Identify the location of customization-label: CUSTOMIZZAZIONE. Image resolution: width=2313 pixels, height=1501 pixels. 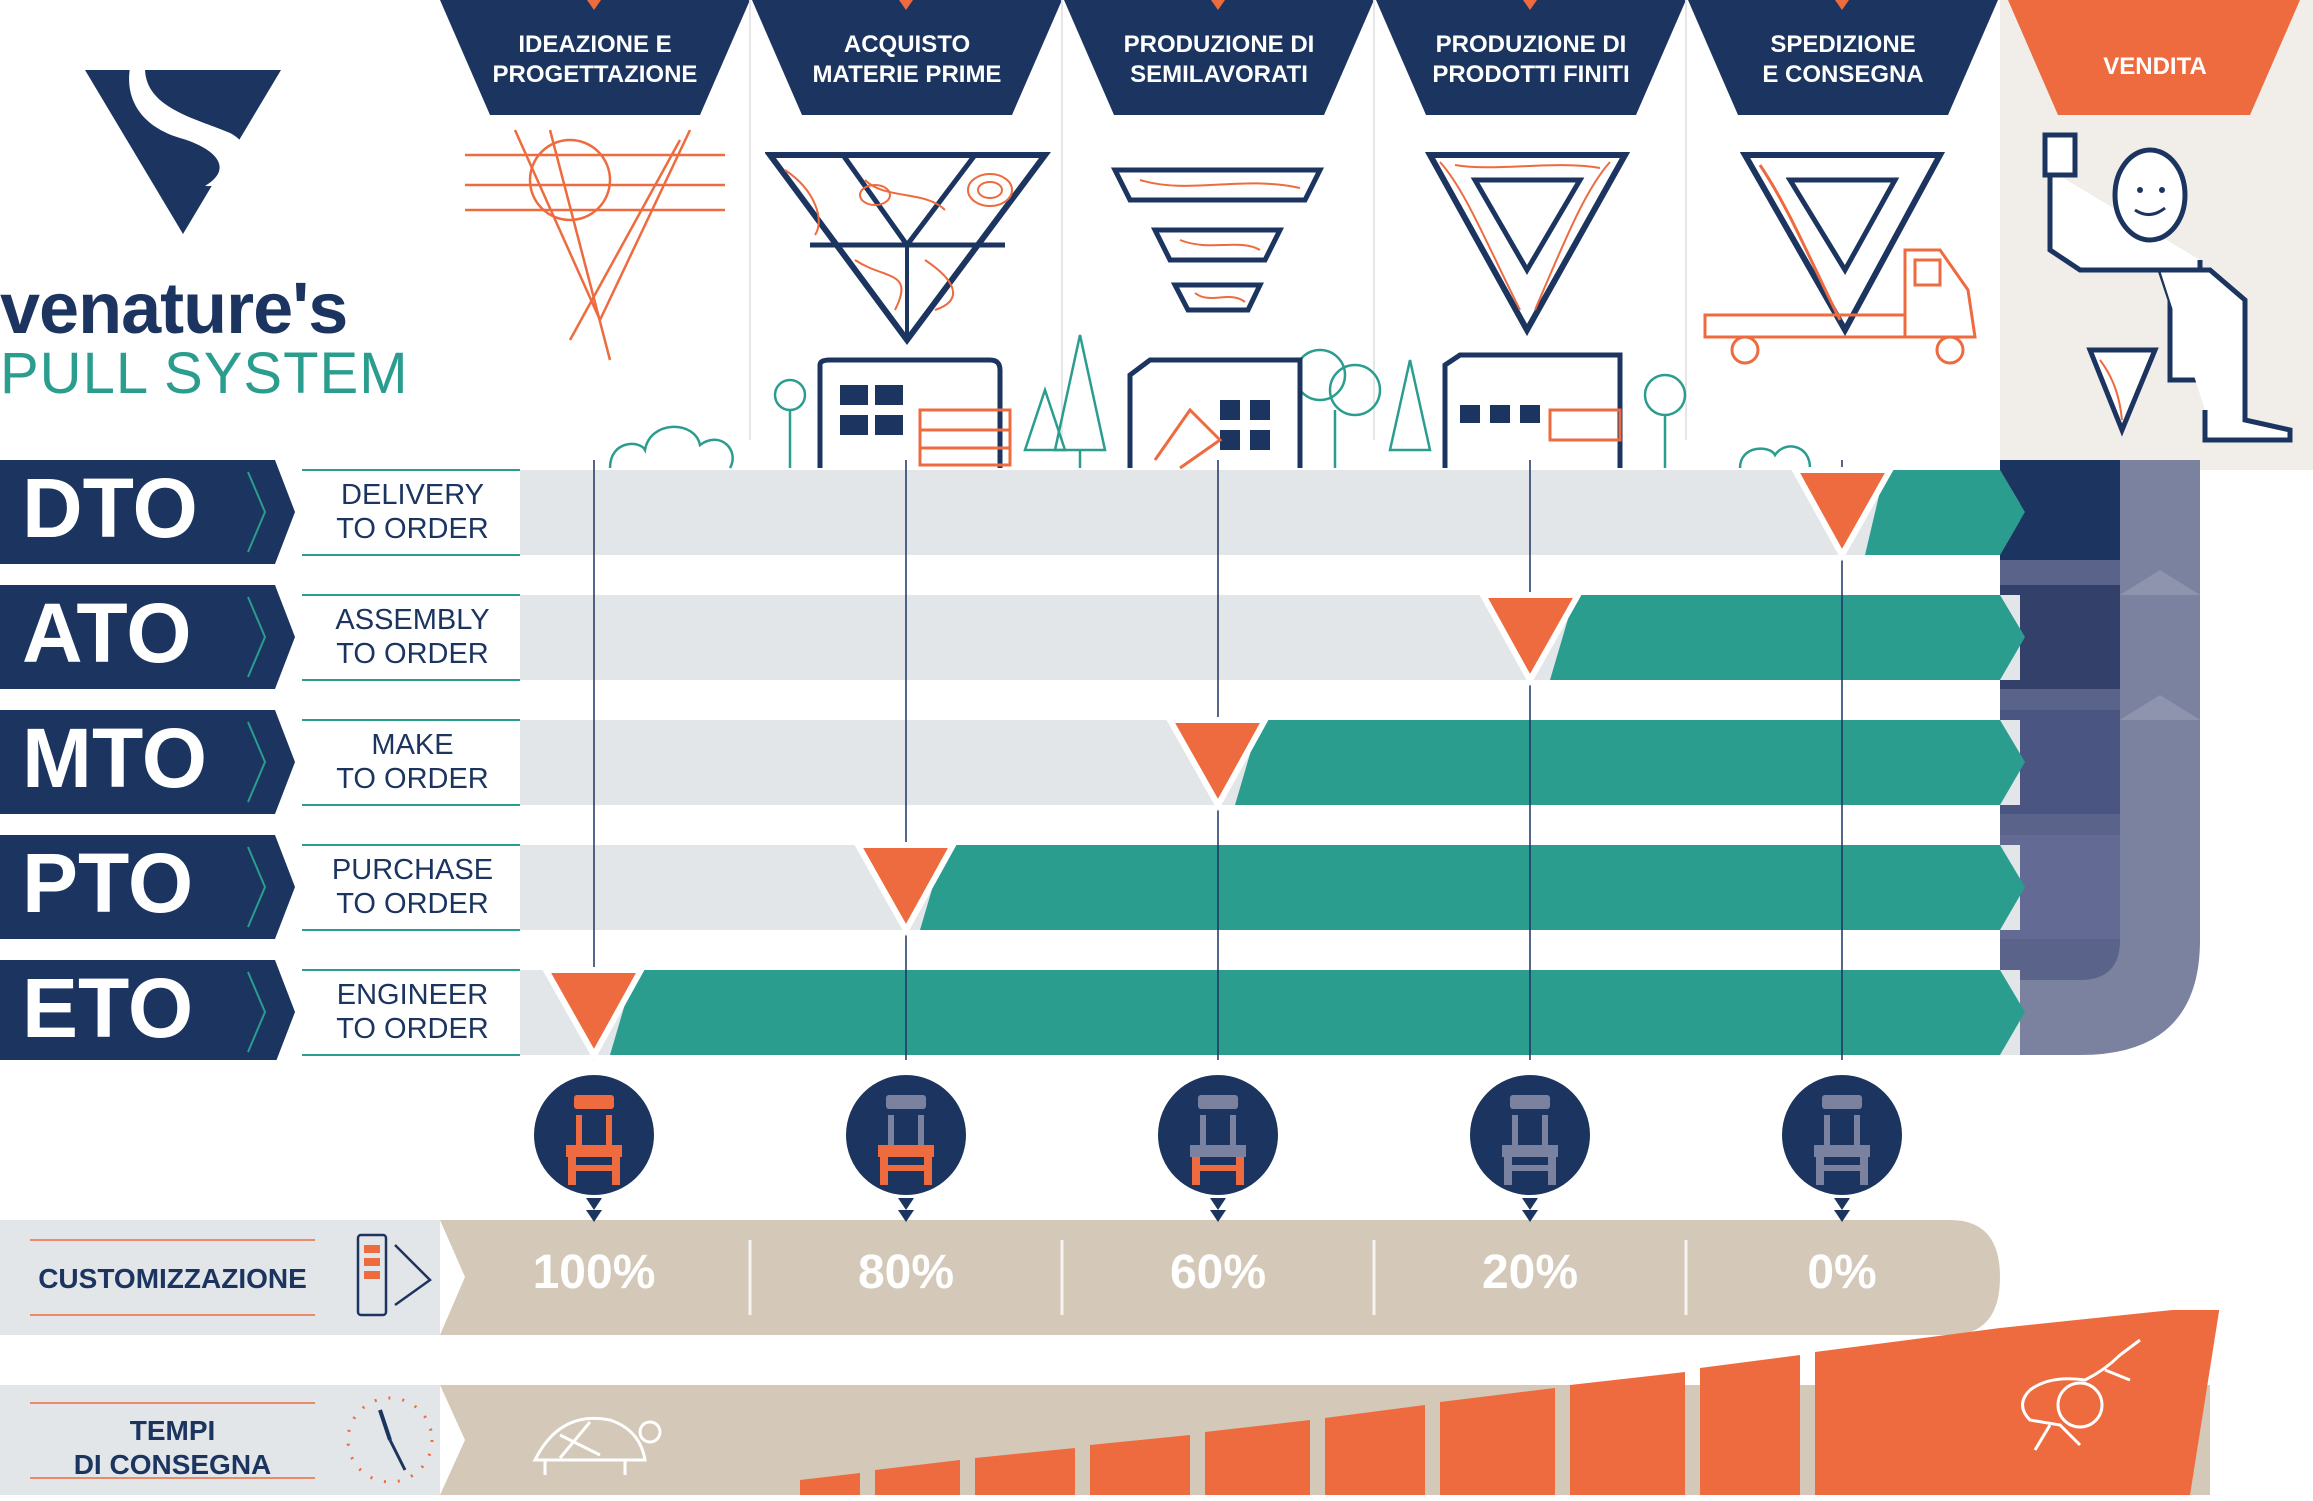
(172, 1278).